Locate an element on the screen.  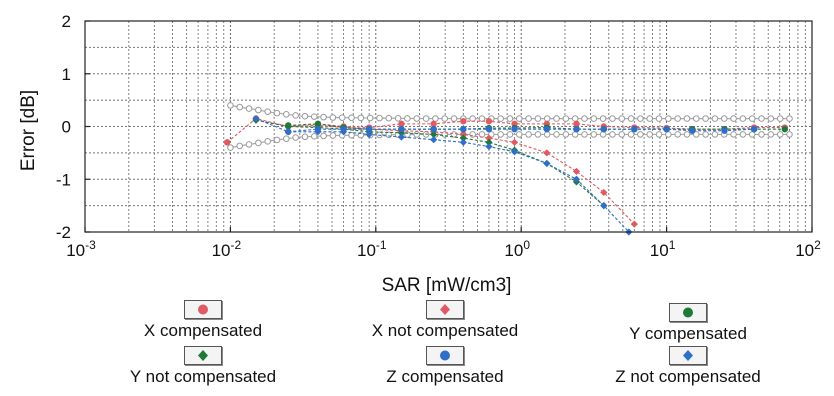
series-line-z-not-compensated is located at coordinates (442, 175).